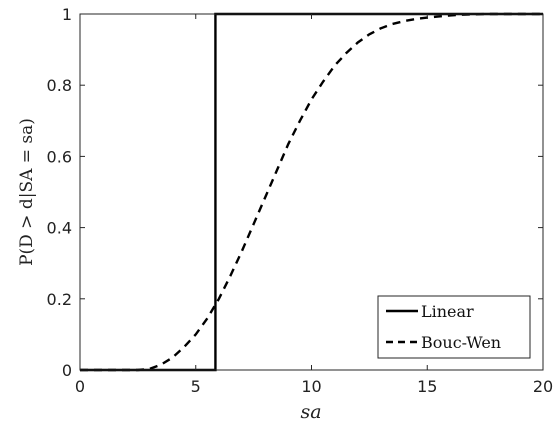 The height and width of the screenshot is (427, 555). What do you see at coordinates (27, 192) in the screenshot?
I see `y-axis-label: P(D > d|SA = sa)` at bounding box center [27, 192].